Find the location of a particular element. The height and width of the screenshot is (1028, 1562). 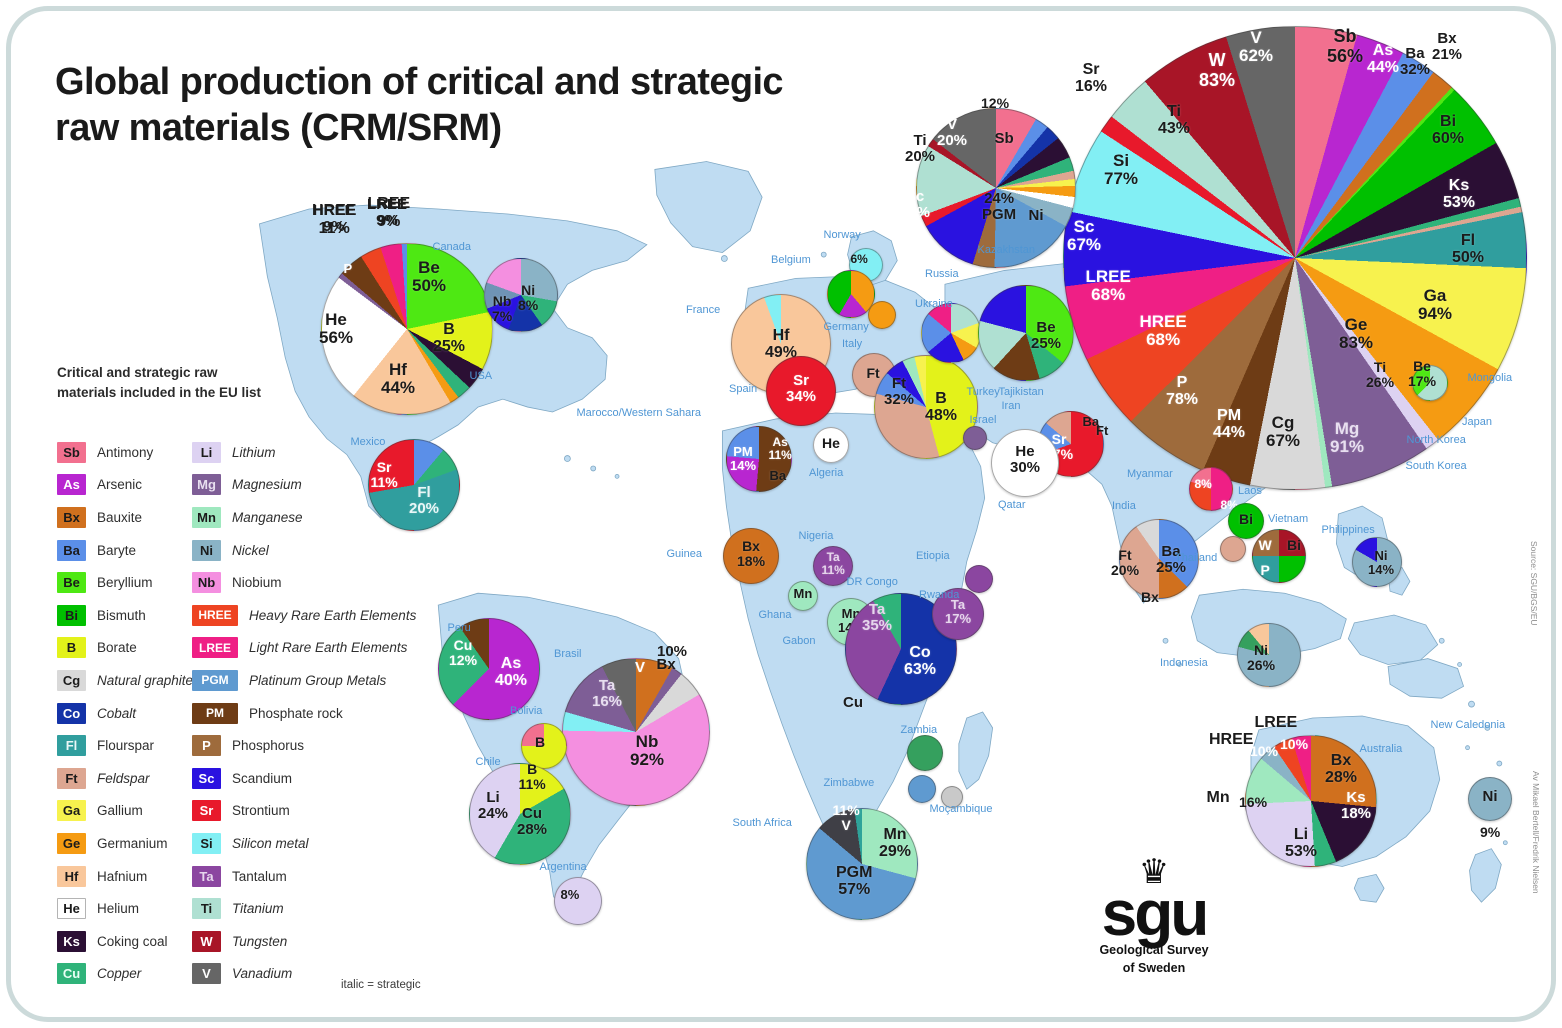

legend-item-ft: Ft Feldspar is located at coordinates (125, 778).